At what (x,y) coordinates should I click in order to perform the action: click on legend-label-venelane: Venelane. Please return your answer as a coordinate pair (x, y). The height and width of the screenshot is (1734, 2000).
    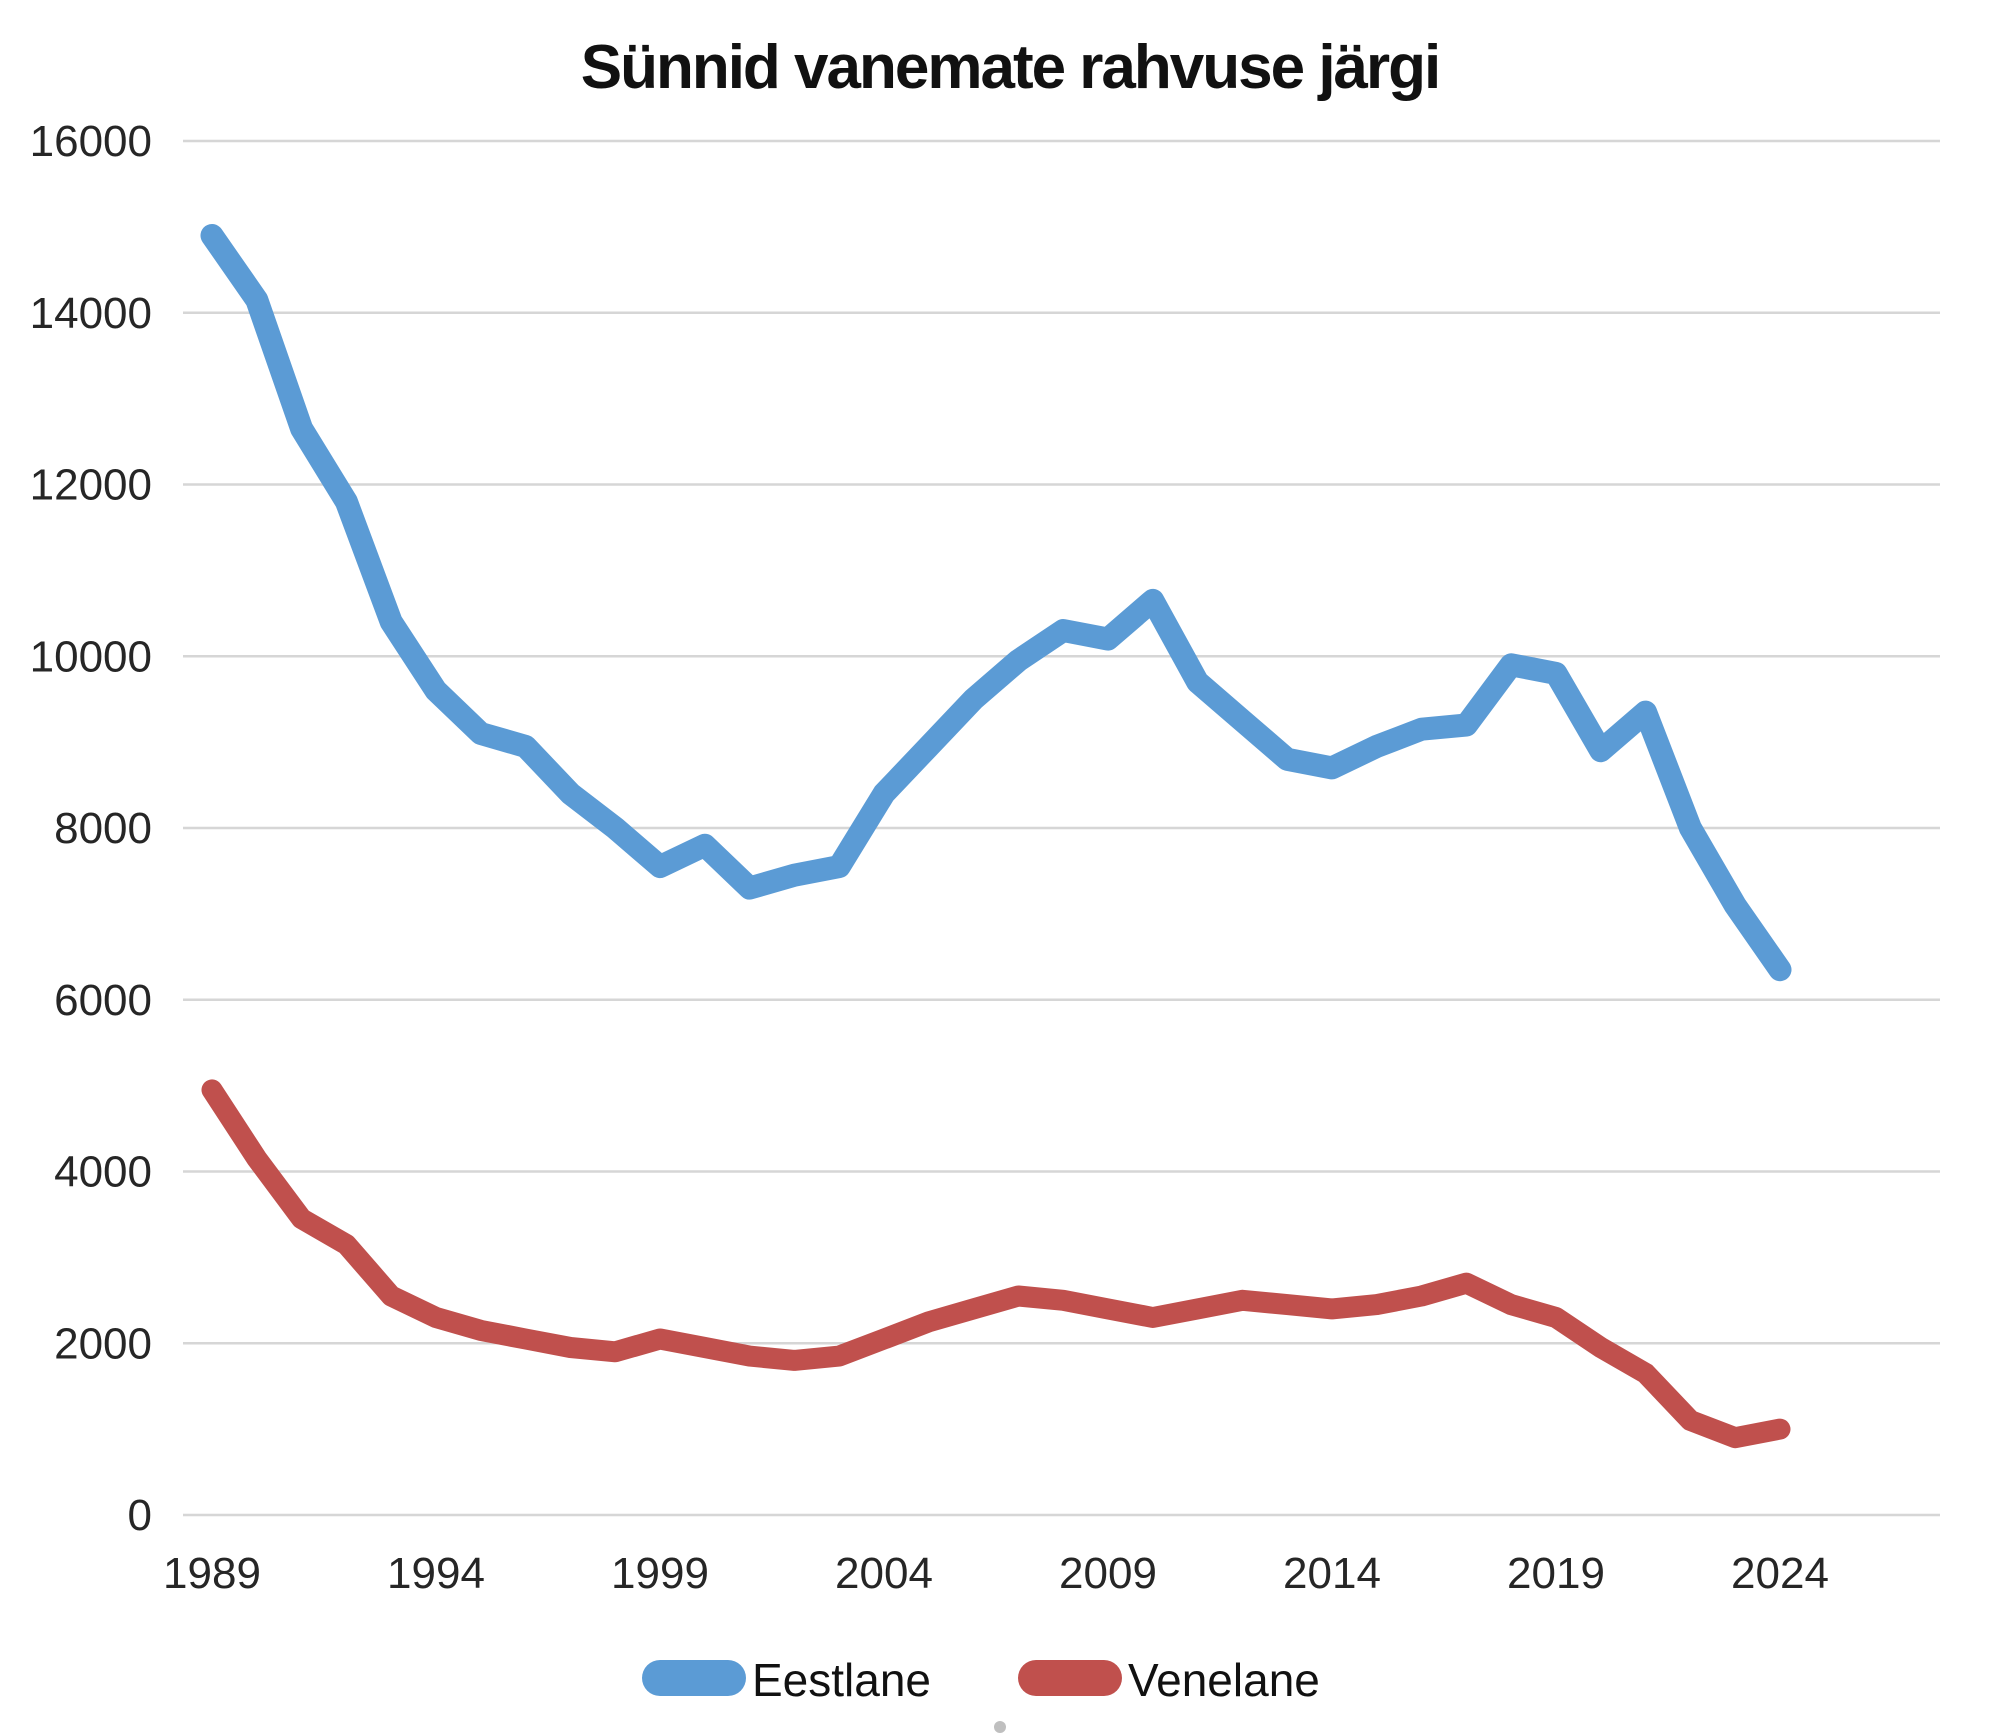
    Looking at the image, I should click on (1224, 1680).